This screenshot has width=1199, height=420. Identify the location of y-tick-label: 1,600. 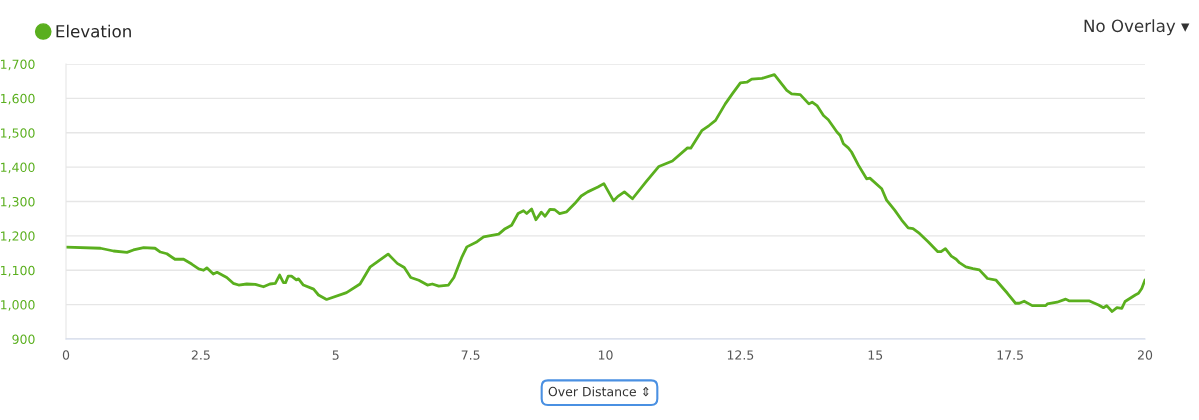
(18, 99).